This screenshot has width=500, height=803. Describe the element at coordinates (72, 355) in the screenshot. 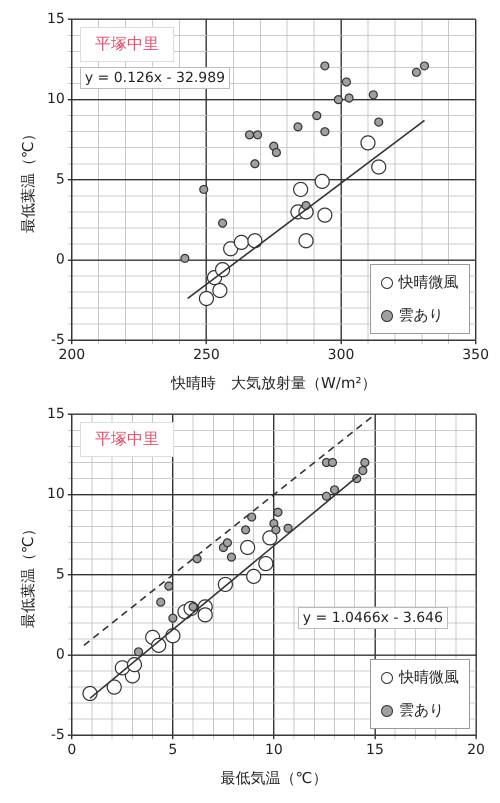

I see `x-tick-label: 200` at that location.